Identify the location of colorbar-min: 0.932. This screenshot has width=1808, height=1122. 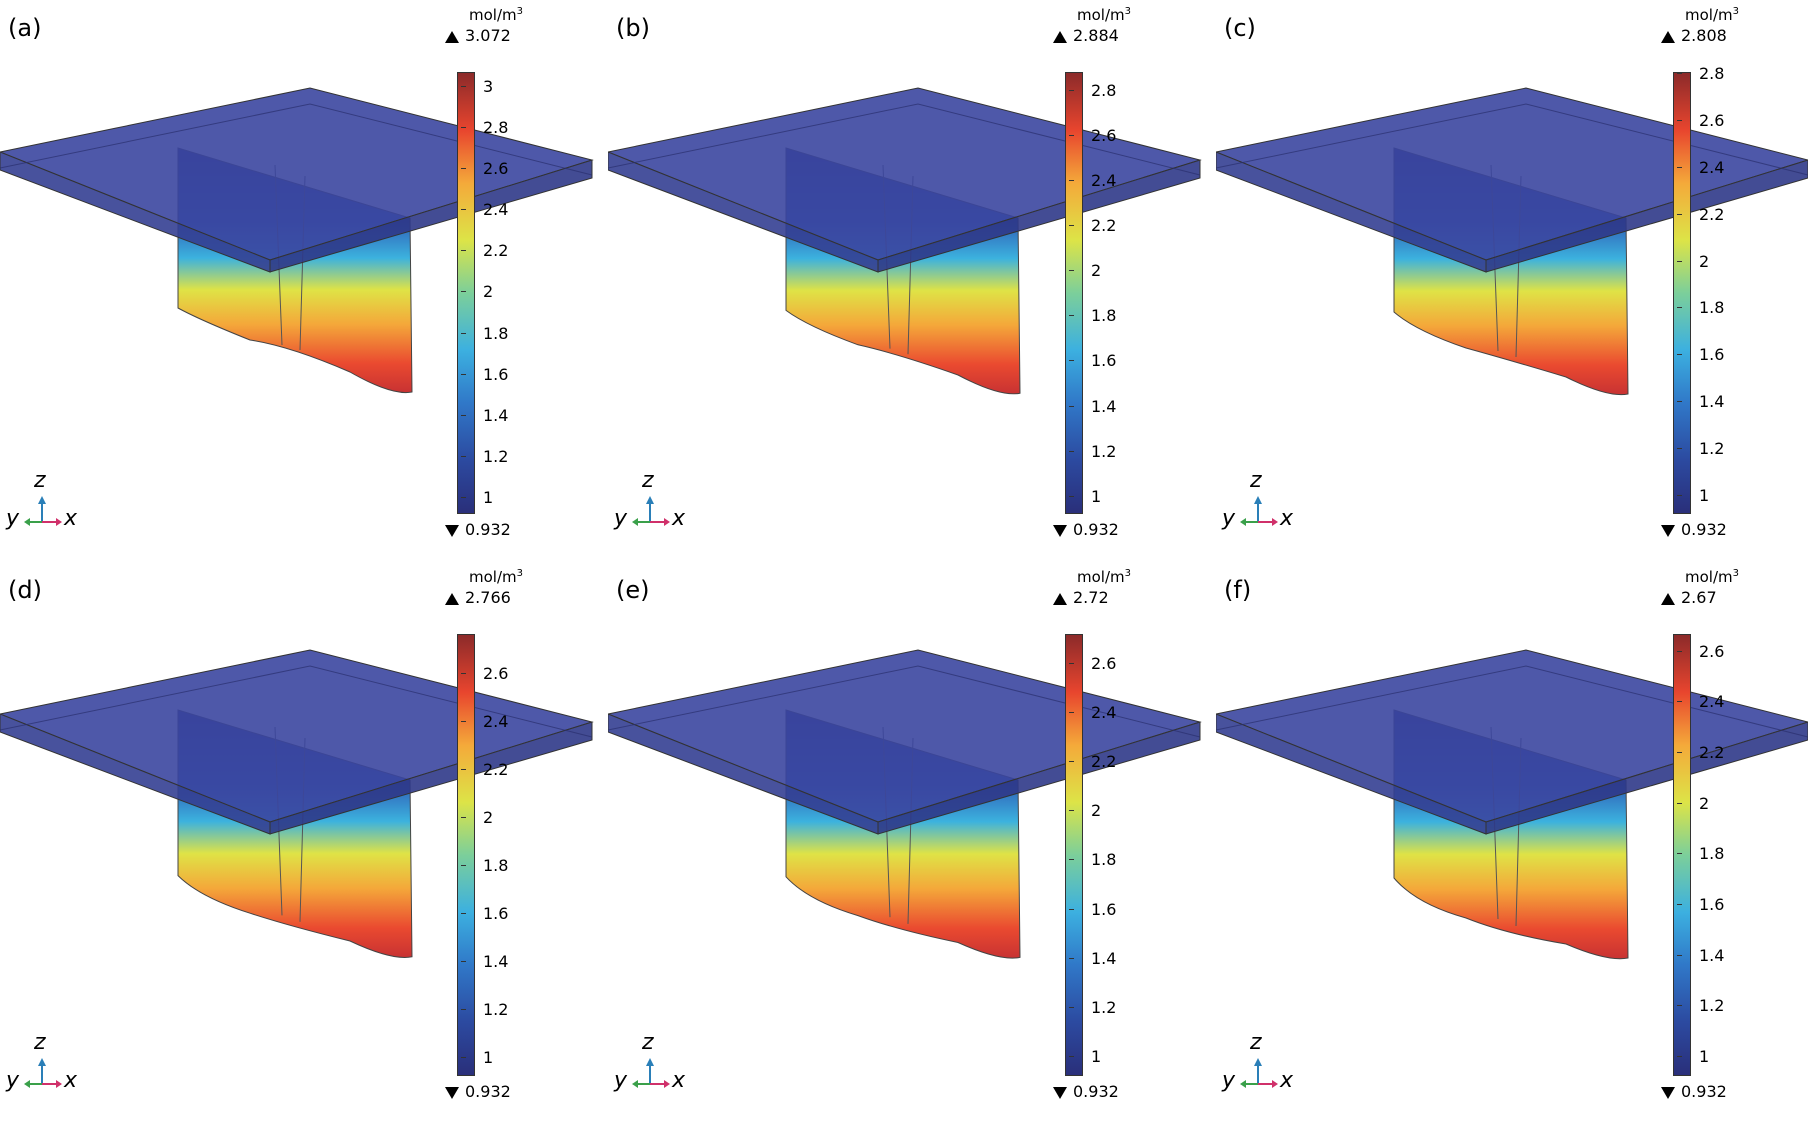
(1086, 529).